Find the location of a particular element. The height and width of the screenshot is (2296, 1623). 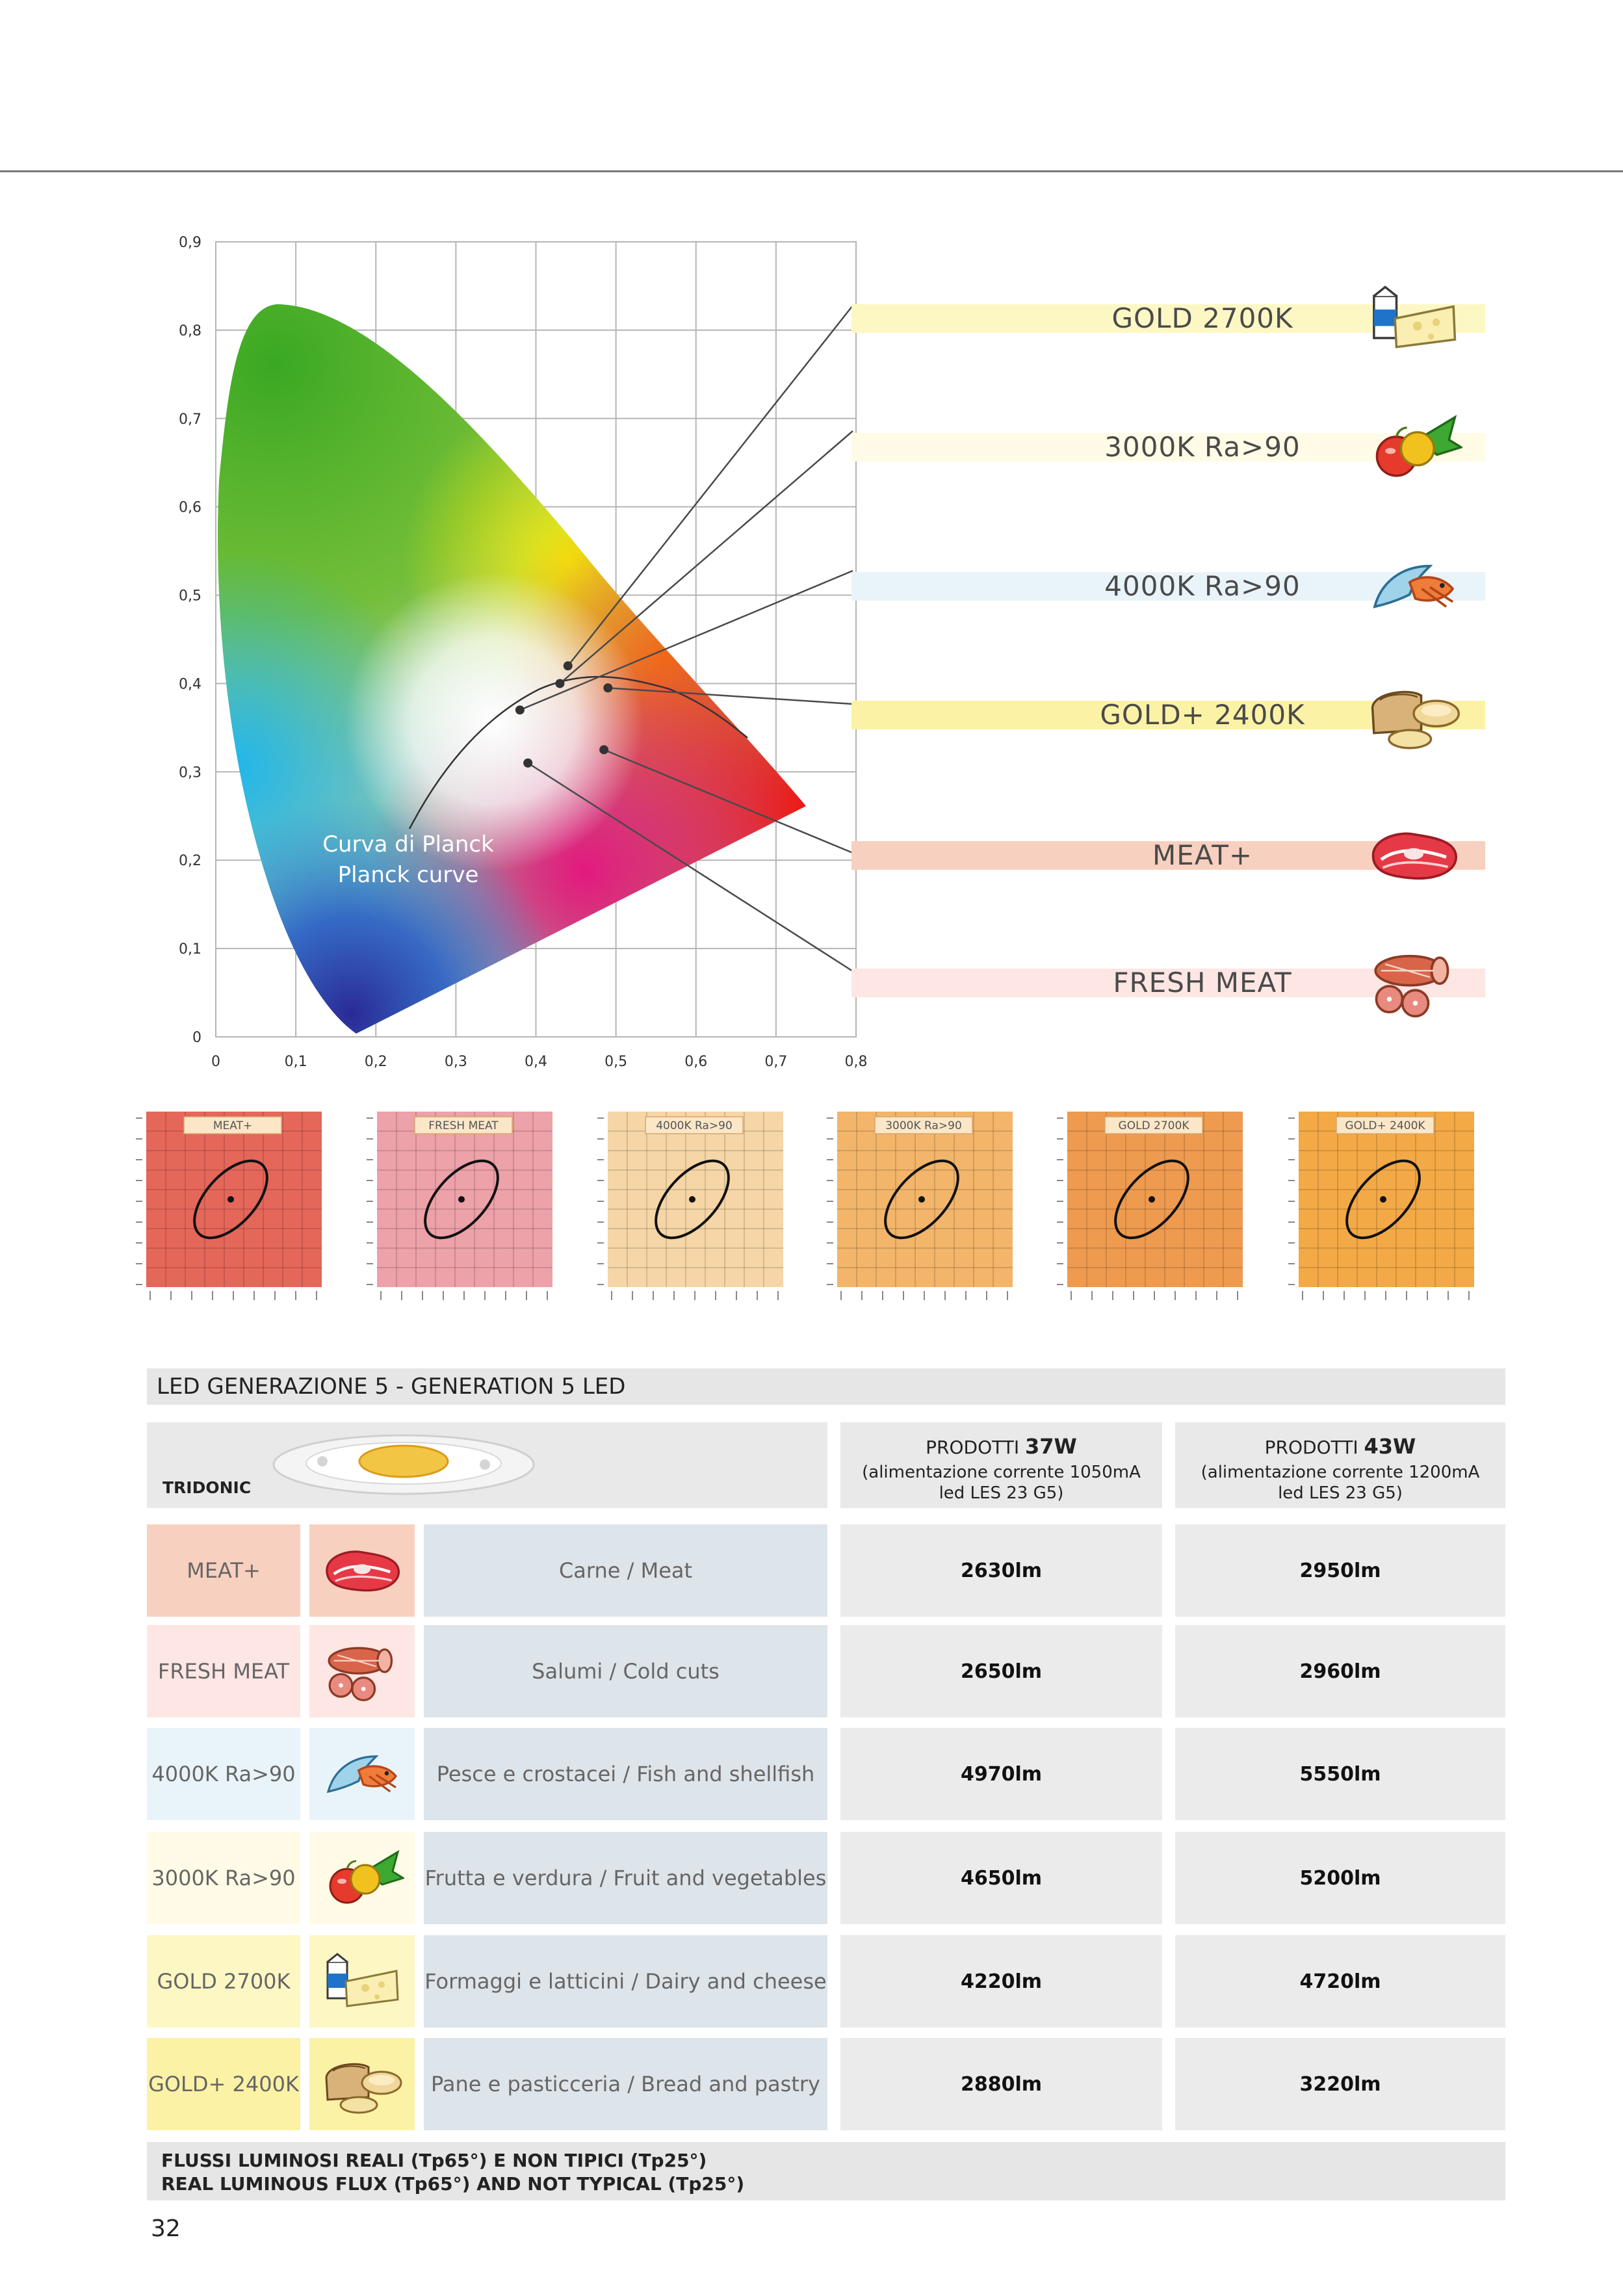

row-application: Pesce e crostacei / Fish and shellfish is located at coordinates (625, 1774).